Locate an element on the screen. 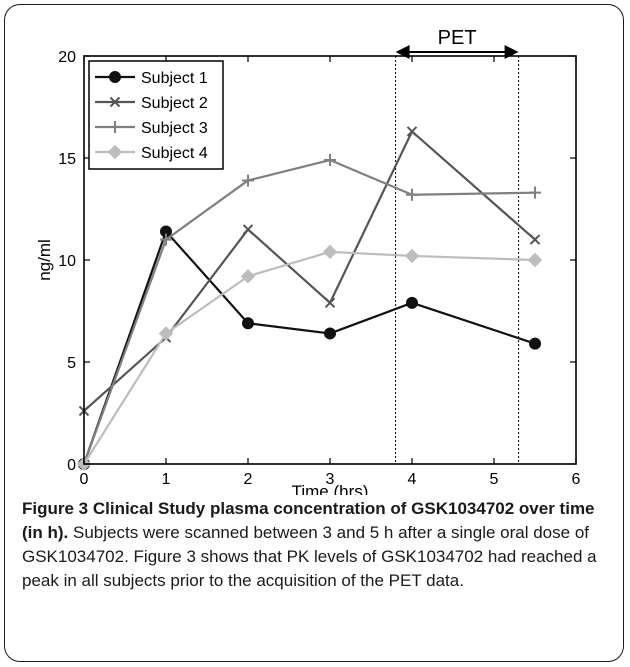 The image size is (630, 667). legend-entry: Subject 2 is located at coordinates (151, 103).